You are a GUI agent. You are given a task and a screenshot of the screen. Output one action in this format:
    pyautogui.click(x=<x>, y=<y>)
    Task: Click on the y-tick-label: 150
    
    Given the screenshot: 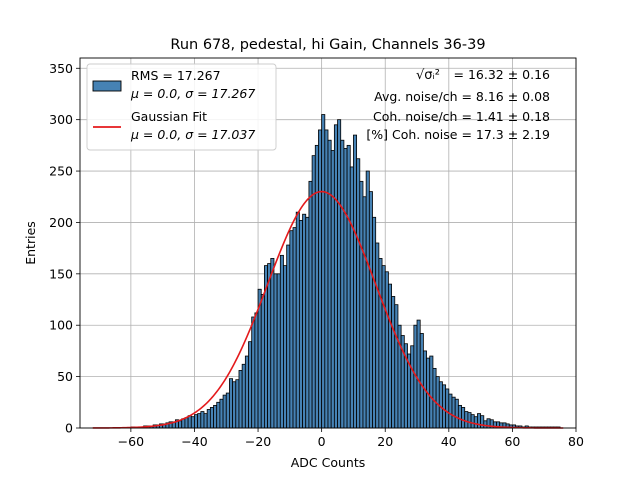 What is the action you would take?
    pyautogui.click(x=61, y=273)
    